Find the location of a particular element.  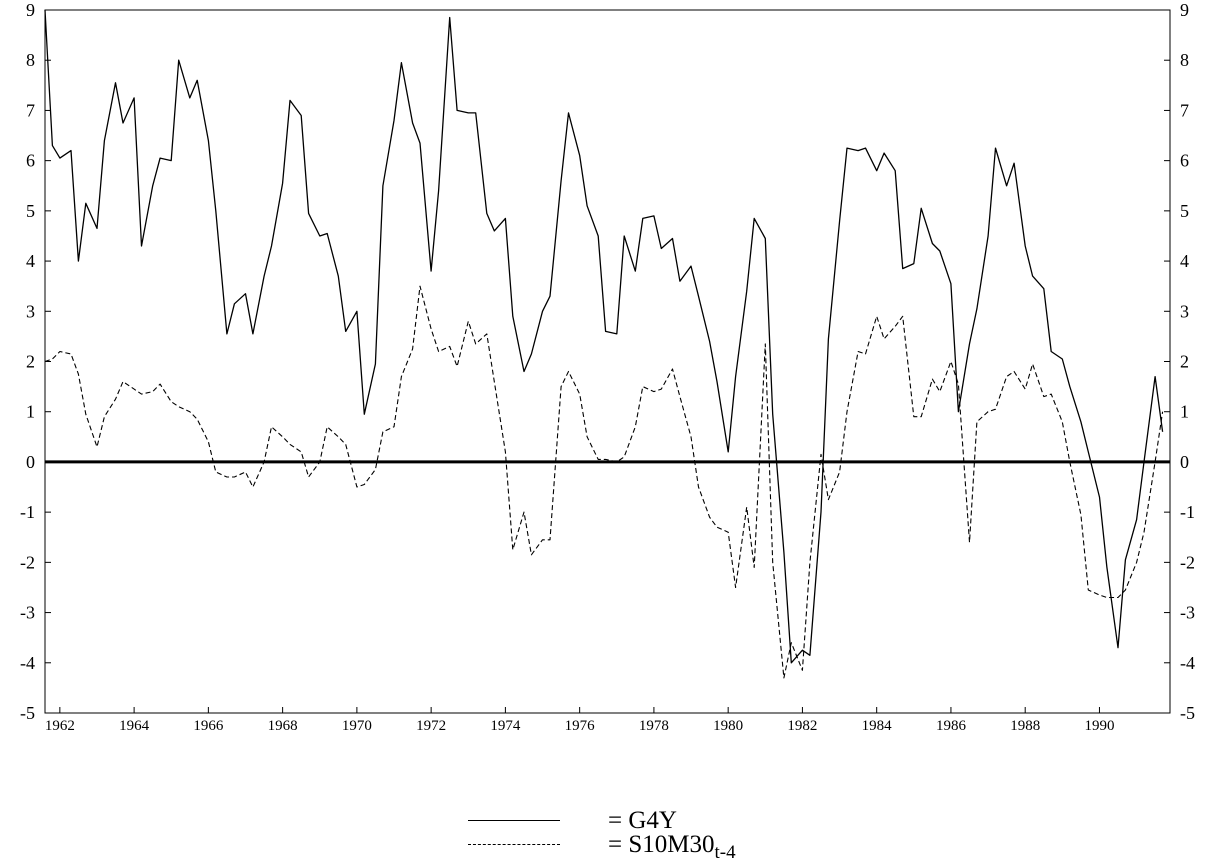

y-tick-label-right: 7 is located at coordinates (1184, 110).